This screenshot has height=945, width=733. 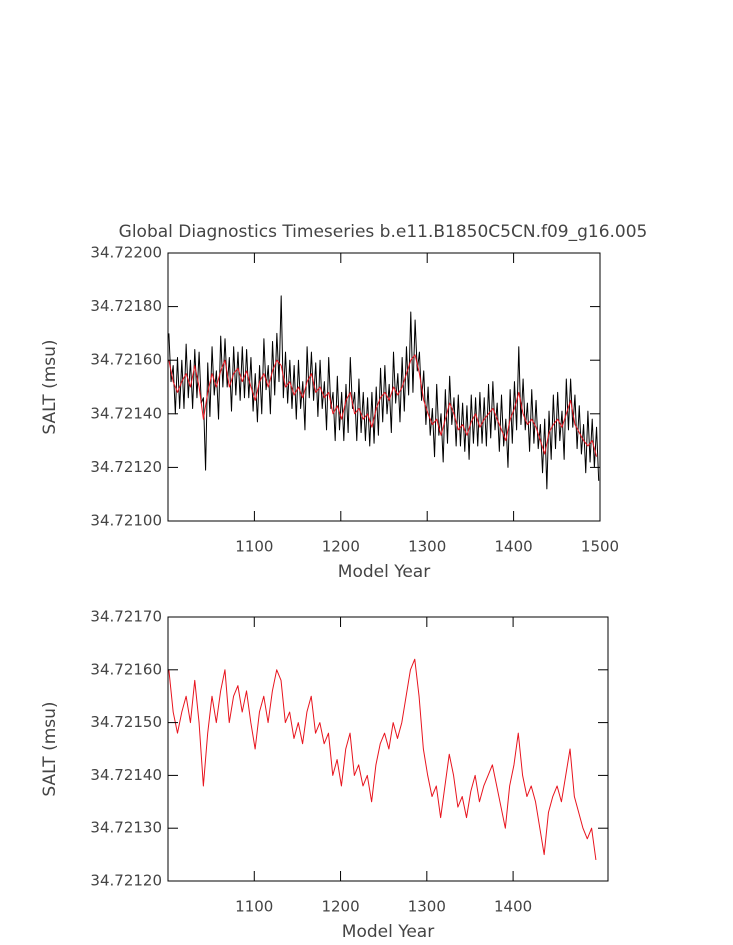 I want to click on y-tick-label: 34.72150, so click(x=126, y=722).